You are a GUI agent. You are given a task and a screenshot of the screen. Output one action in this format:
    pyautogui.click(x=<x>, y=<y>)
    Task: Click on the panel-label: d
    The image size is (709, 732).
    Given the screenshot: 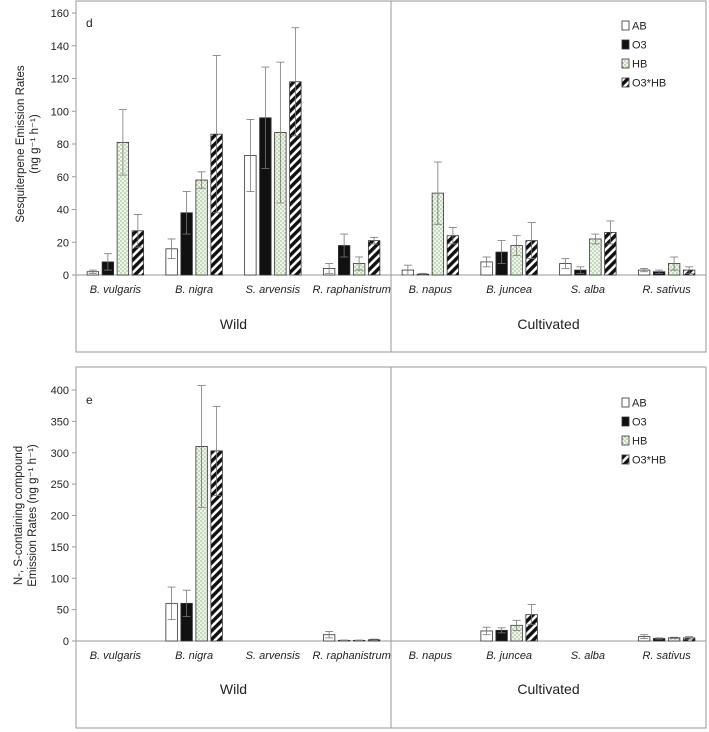 What is the action you would take?
    pyautogui.click(x=89, y=23)
    